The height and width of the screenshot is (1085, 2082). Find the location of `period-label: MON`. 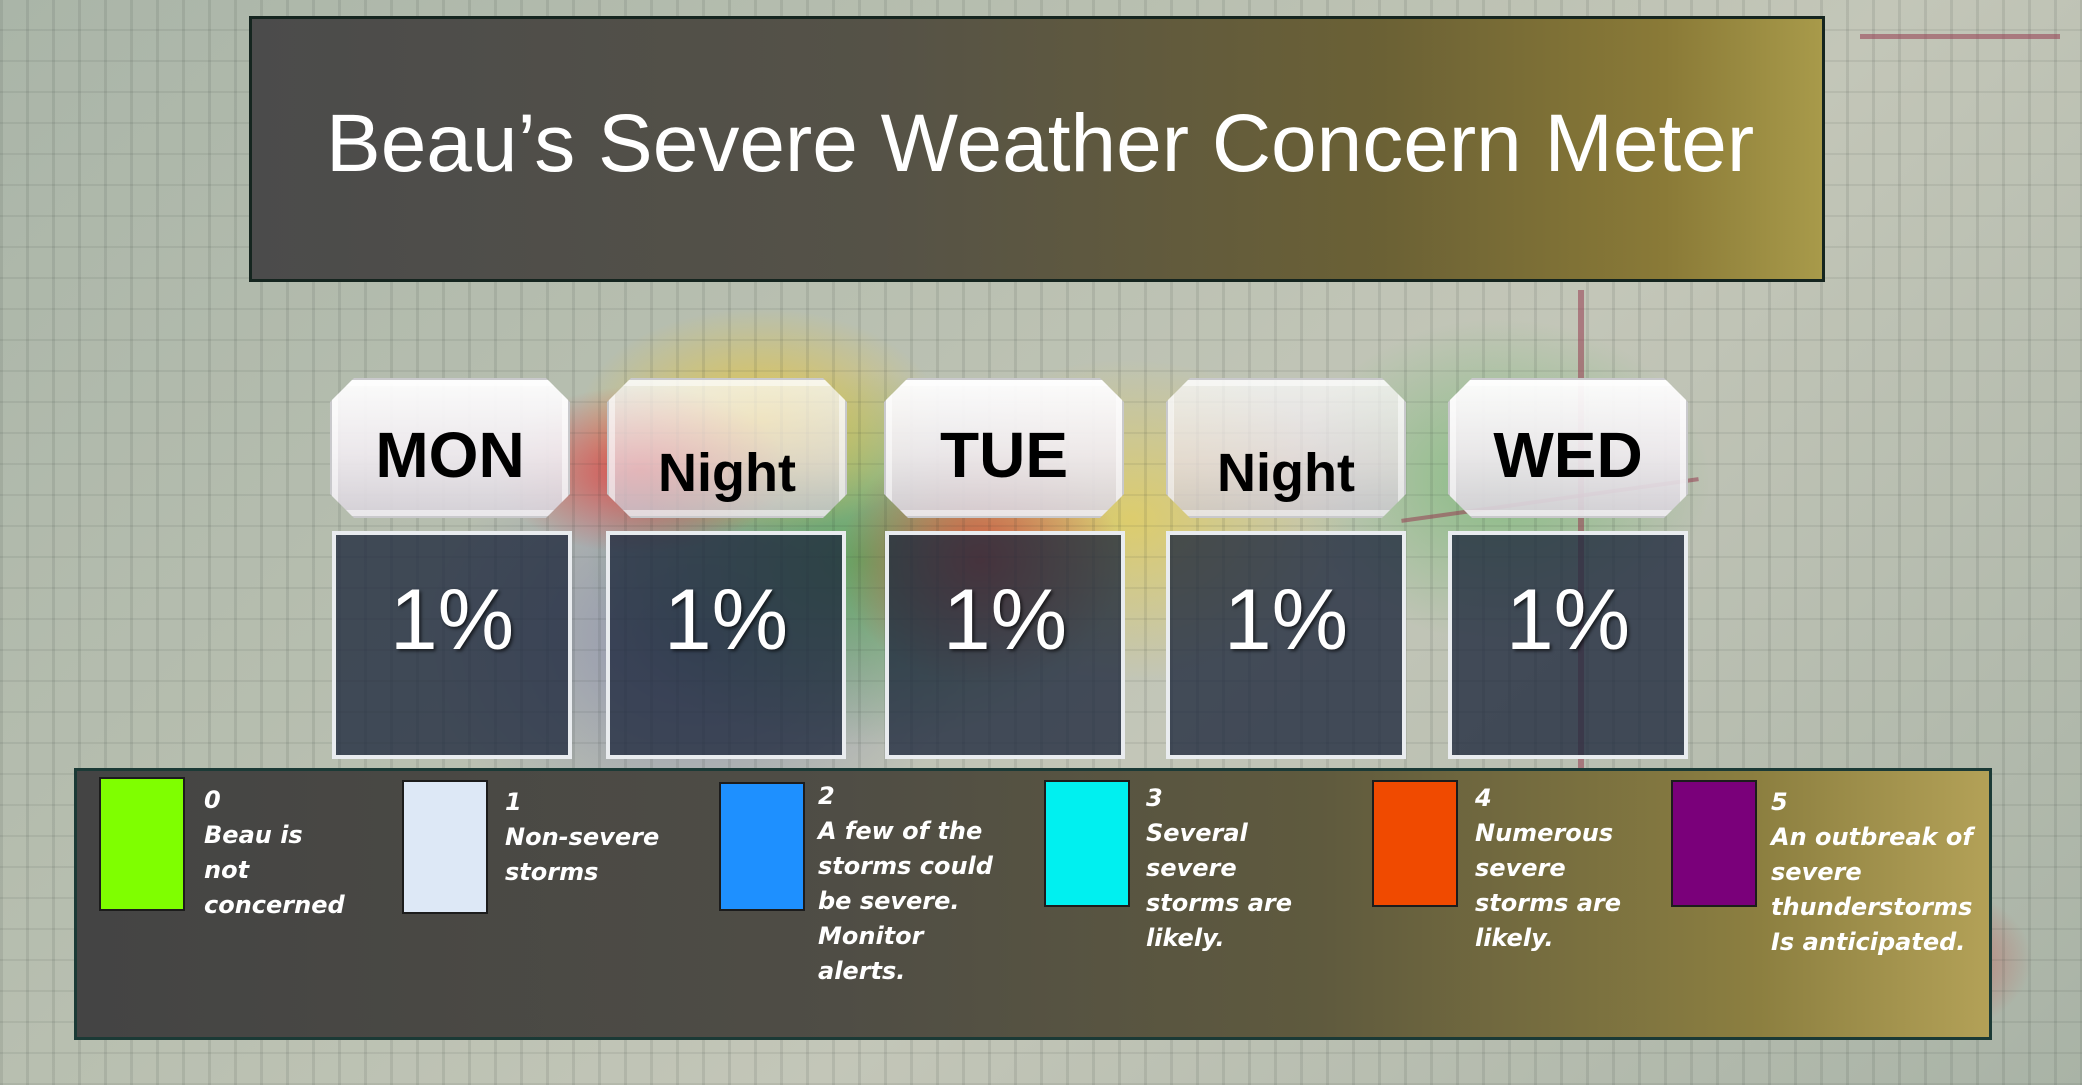

period-label: MON is located at coordinates (450, 455).